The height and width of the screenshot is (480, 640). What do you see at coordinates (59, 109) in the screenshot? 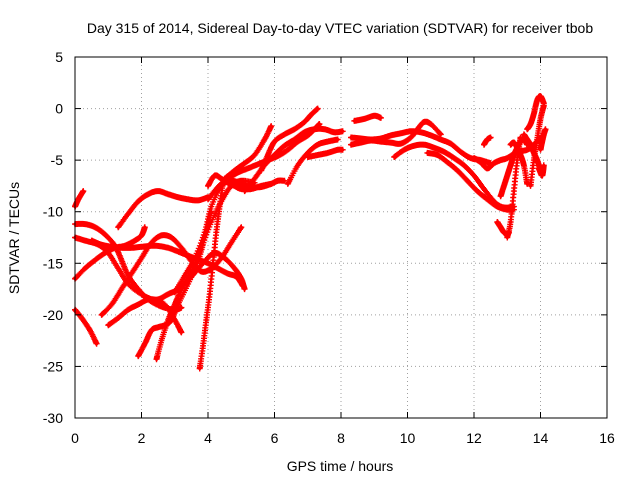
I see `y-tick-label: 0` at bounding box center [59, 109].